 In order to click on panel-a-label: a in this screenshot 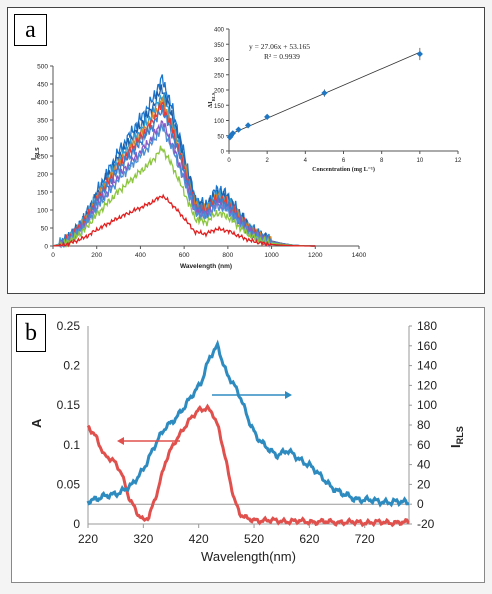, I will do `click(30, 30)`.